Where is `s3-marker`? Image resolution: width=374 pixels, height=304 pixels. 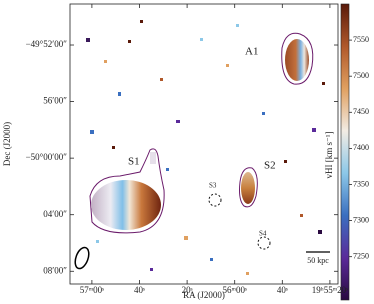
s3-marker is located at coordinates (215, 200).